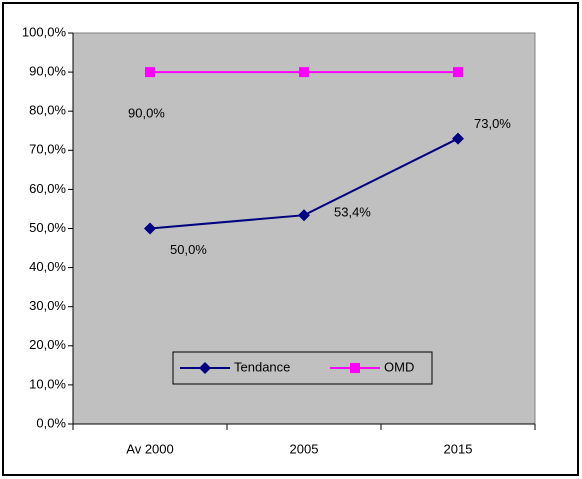 This screenshot has height=479, width=582. What do you see at coordinates (47, 149) in the screenshot?
I see `y-tick-label: 70,0%` at bounding box center [47, 149].